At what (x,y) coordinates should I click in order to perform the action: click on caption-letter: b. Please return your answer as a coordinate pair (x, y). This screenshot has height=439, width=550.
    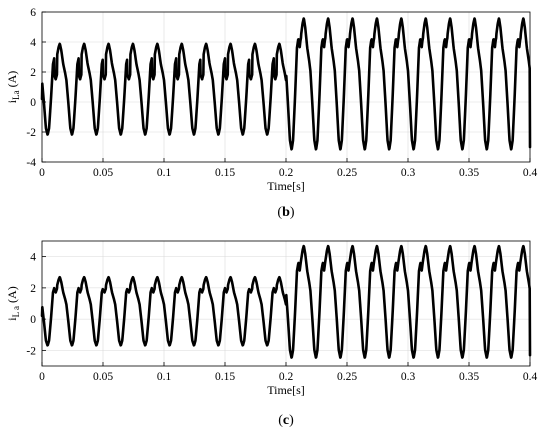
    Looking at the image, I should click on (286, 212).